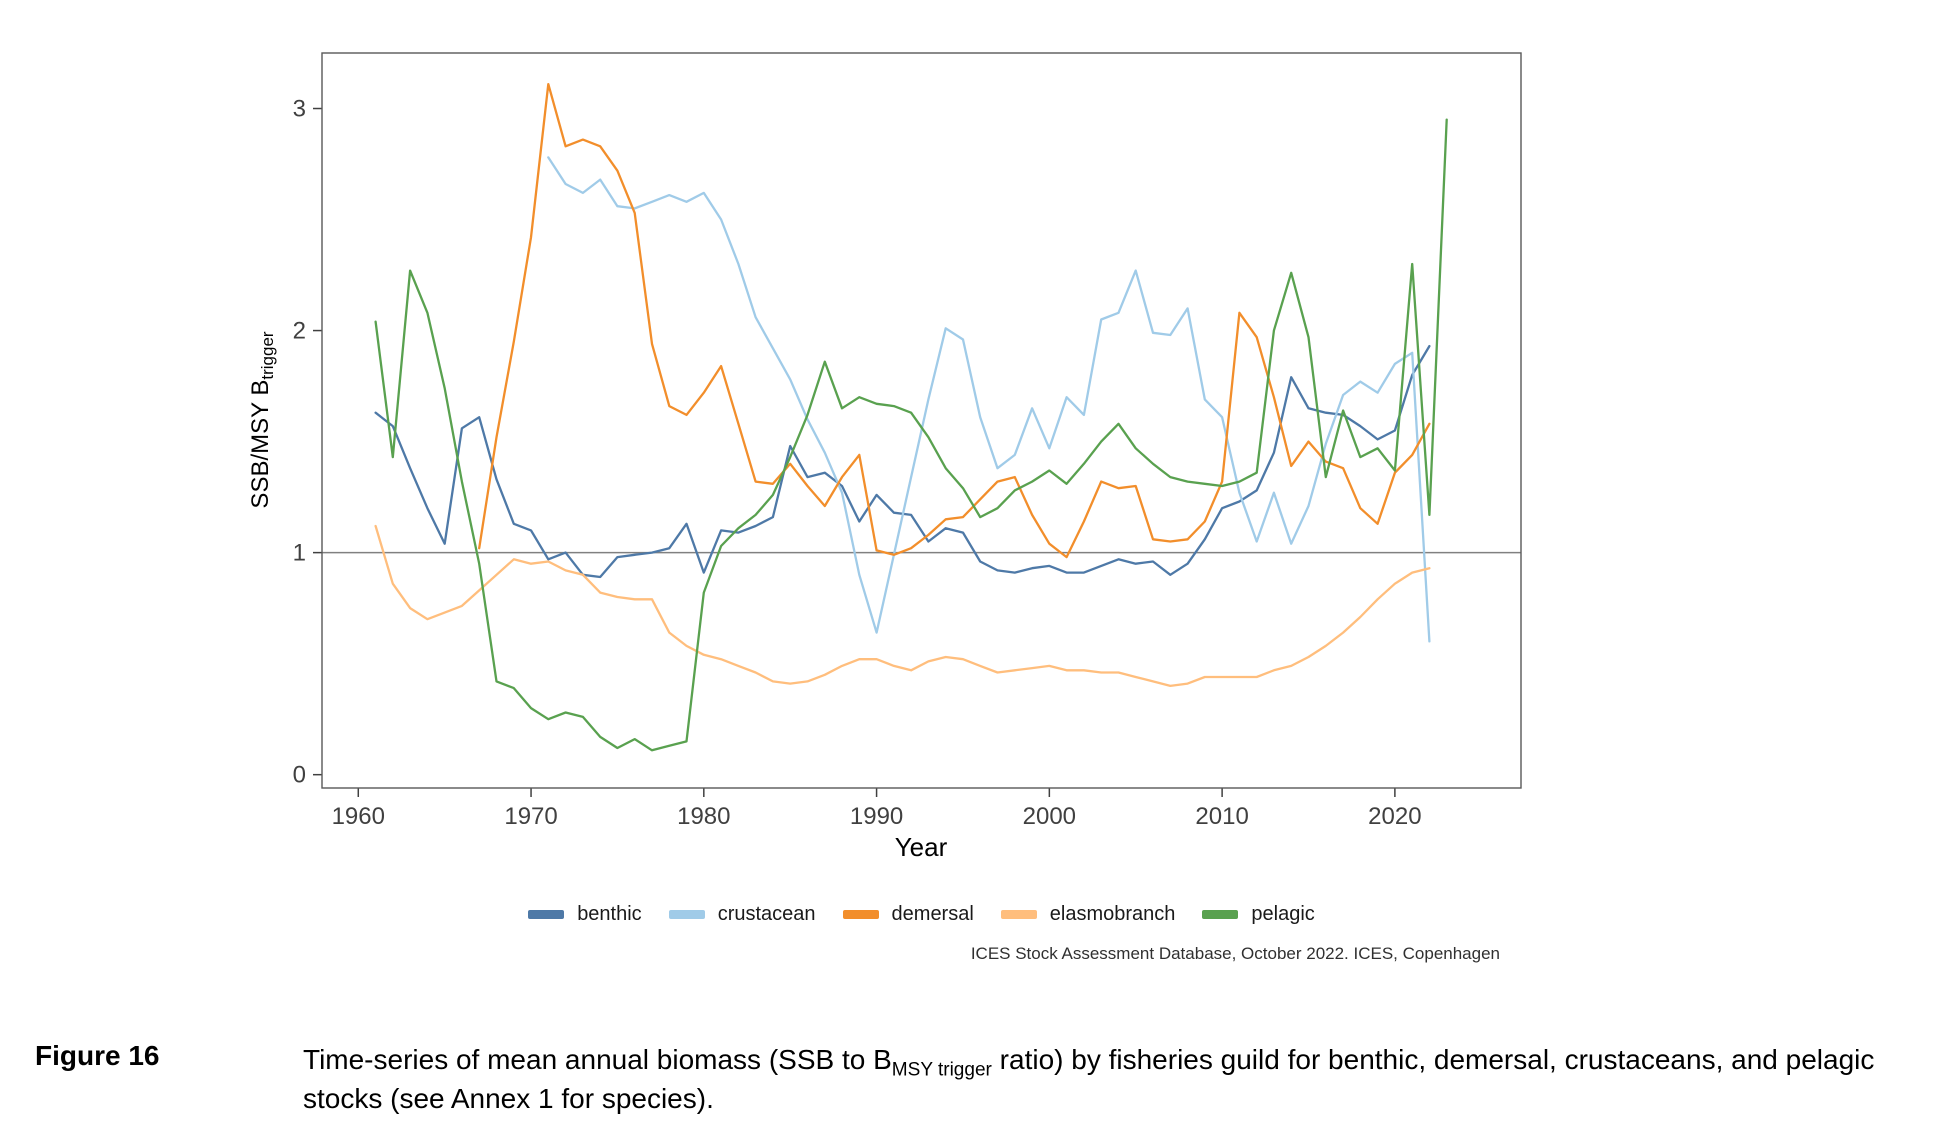 This screenshot has height=1140, width=1938. I want to click on x-axis-title: Year, so click(921, 847).